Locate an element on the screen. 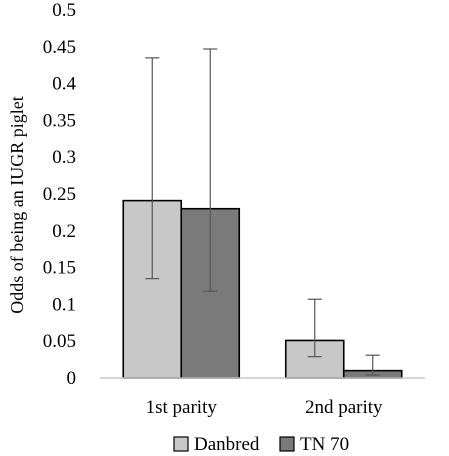  y-tick-label: 0 is located at coordinates (72, 378).